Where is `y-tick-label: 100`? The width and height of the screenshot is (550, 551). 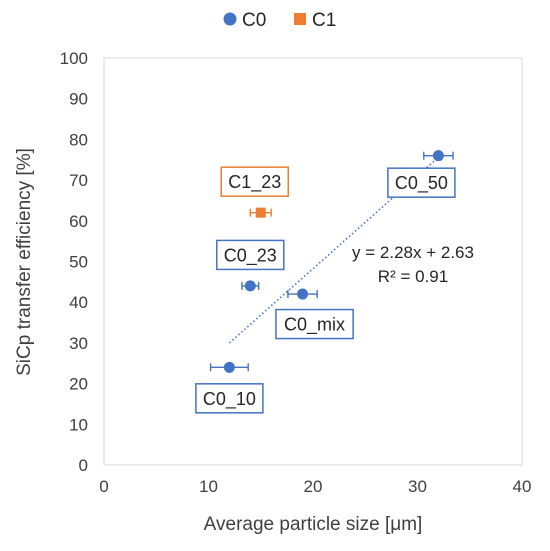
y-tick-label: 100 is located at coordinates (74, 58).